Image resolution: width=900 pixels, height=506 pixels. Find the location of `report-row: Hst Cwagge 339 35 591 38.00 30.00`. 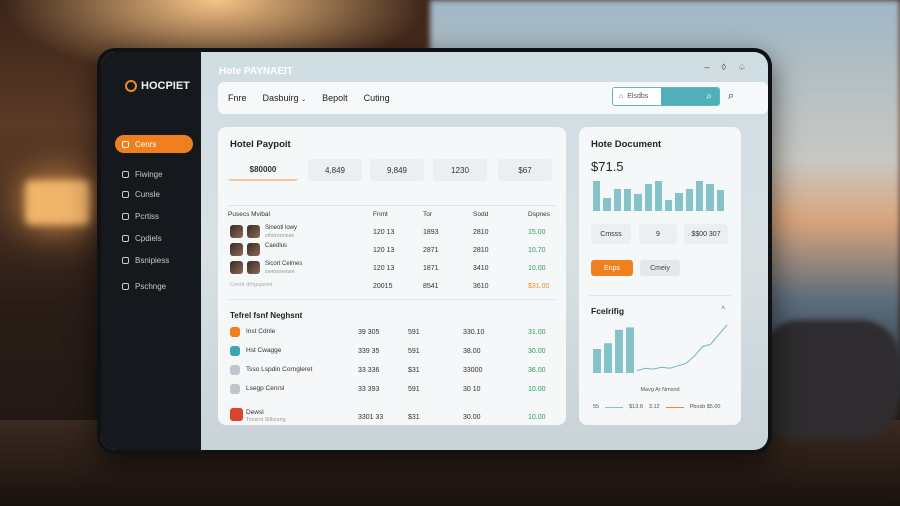

report-row: Hst Cwagge 339 35 591 38.00 30.00 is located at coordinates (392, 354).